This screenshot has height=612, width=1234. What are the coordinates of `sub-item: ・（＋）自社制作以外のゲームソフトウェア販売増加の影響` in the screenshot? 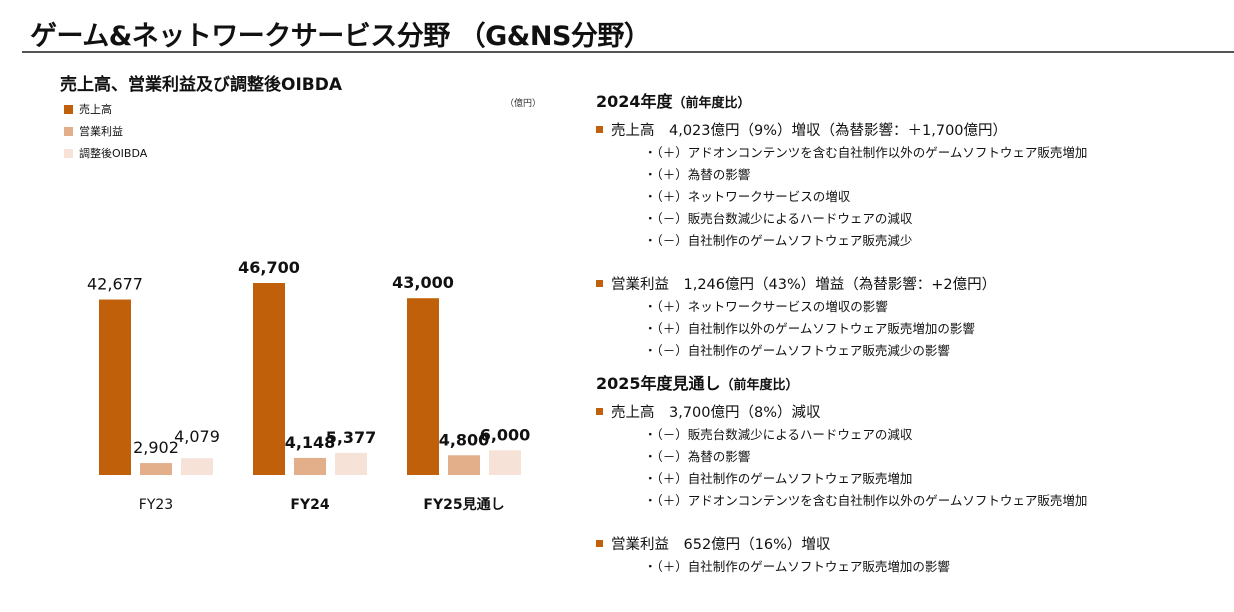 It's located at (809, 328).